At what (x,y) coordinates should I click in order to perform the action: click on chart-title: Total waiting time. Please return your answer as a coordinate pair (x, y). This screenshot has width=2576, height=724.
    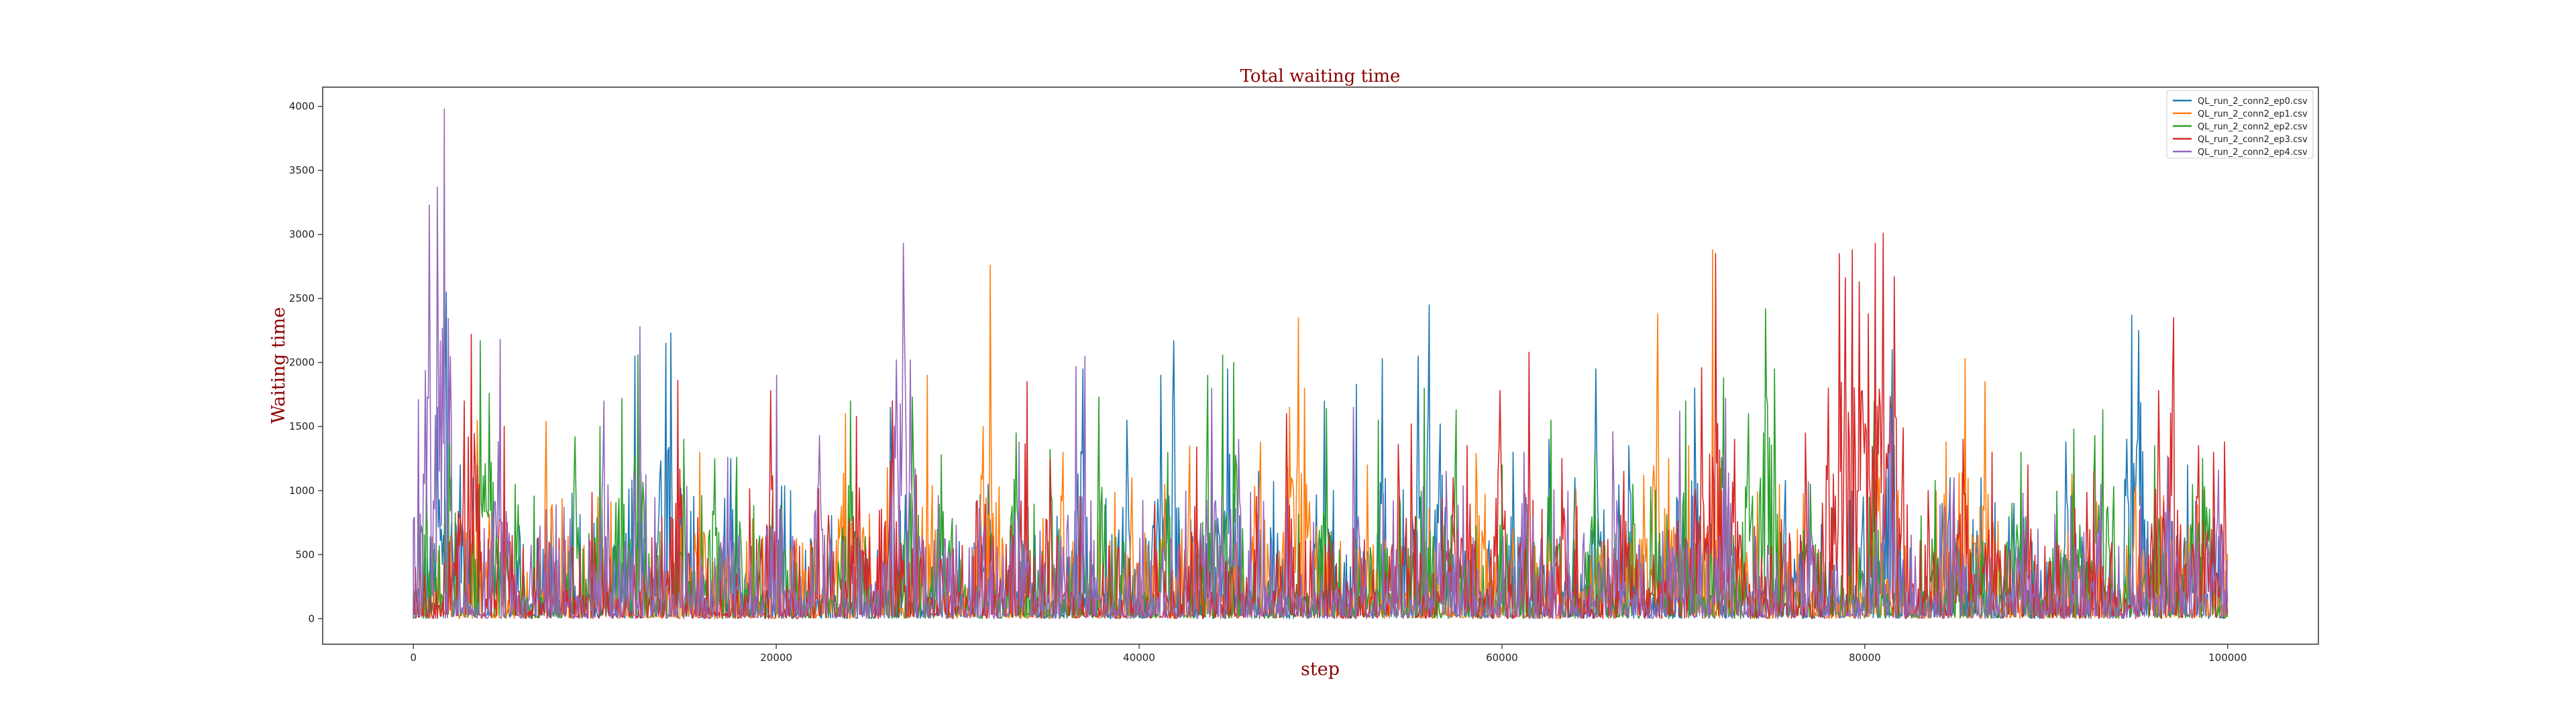
    Looking at the image, I should click on (1320, 76).